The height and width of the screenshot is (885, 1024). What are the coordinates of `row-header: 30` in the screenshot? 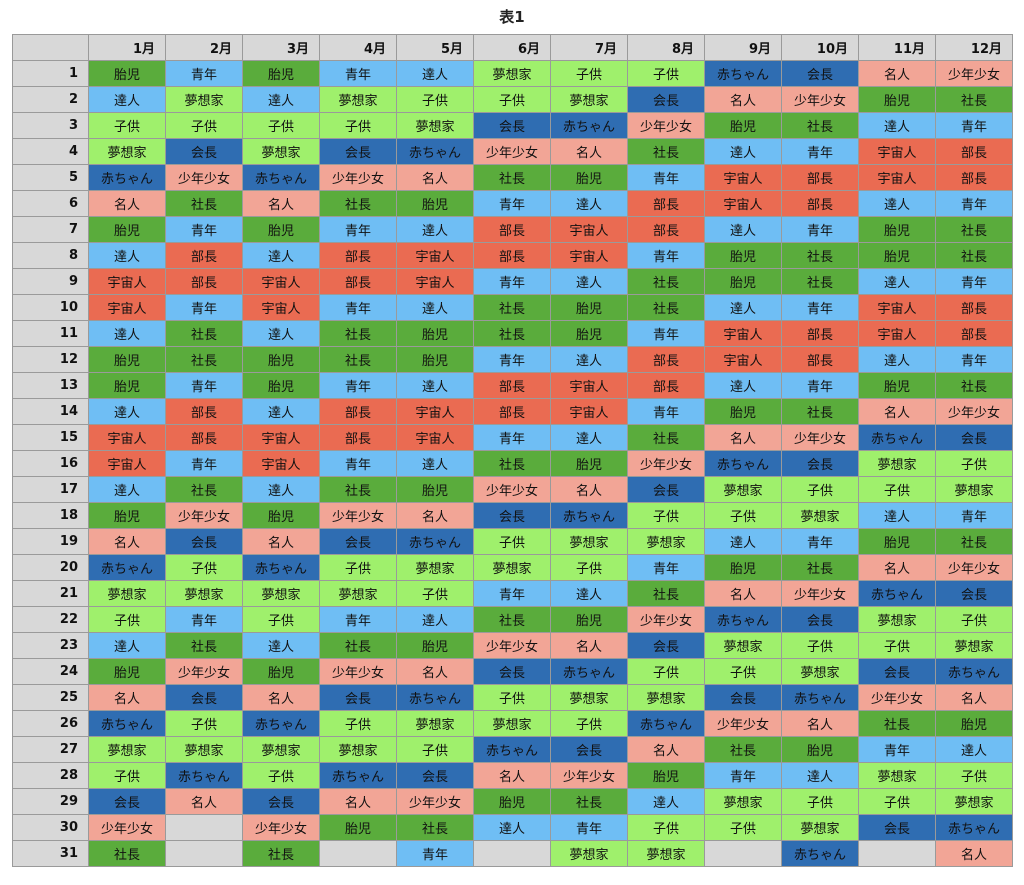 It's located at (51, 828).